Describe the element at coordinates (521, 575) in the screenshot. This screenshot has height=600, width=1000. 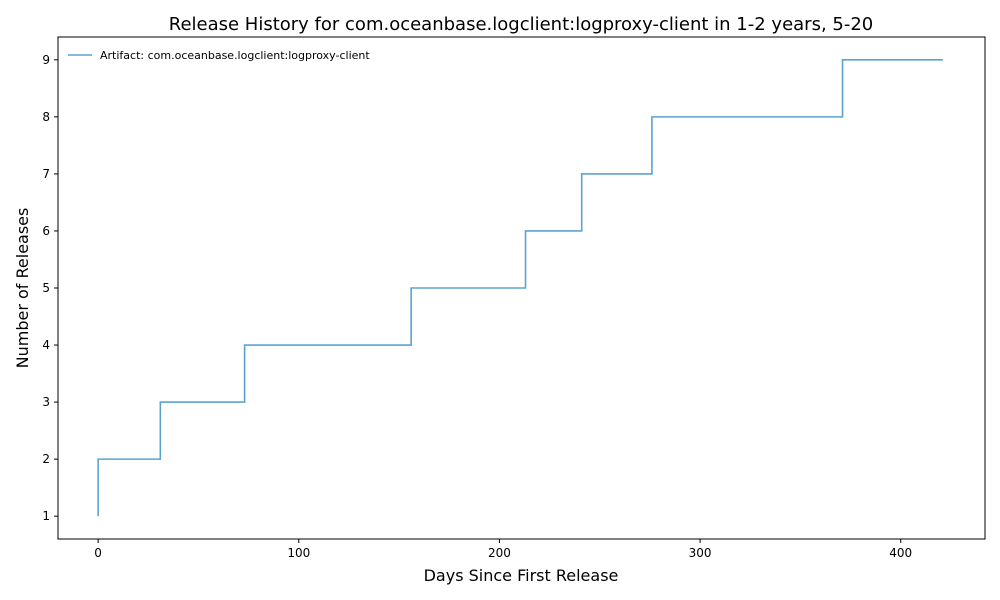
I see `x-axis-label: Days Since First Release` at that location.